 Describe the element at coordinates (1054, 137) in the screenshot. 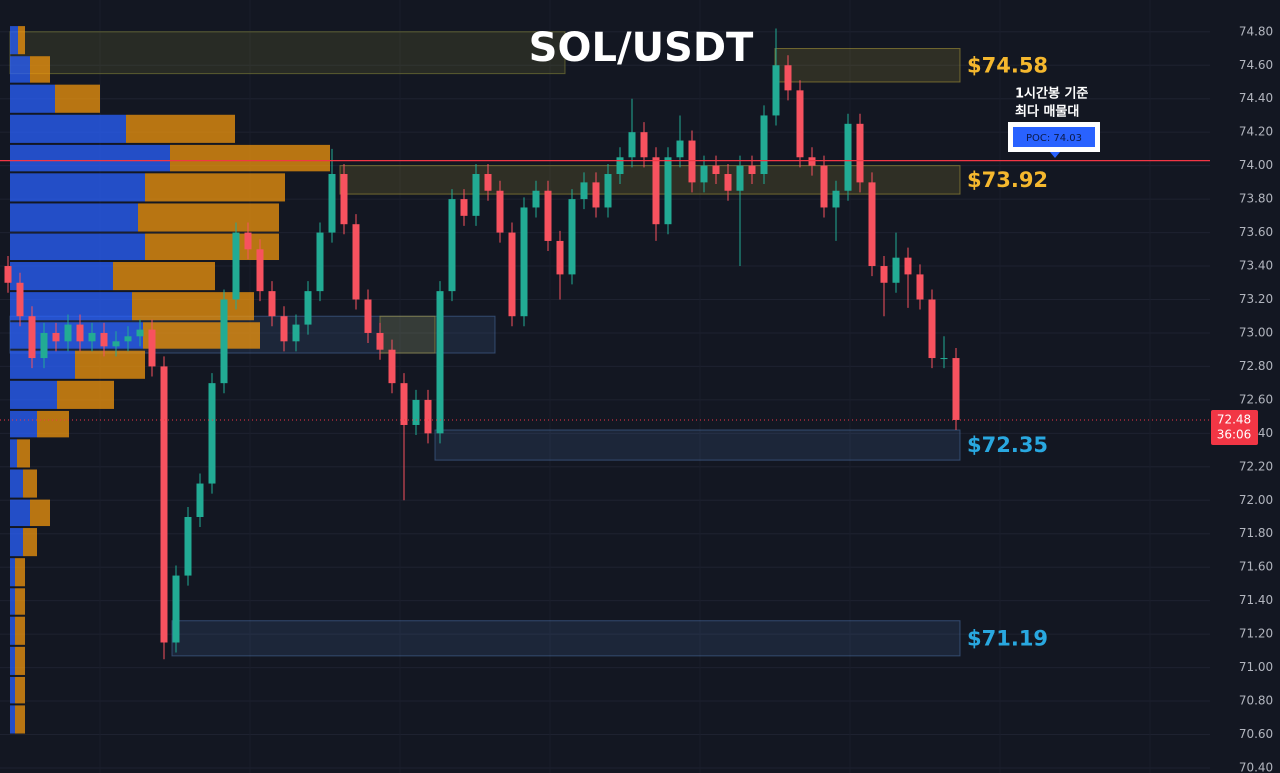

I see `poc-box` at that location.